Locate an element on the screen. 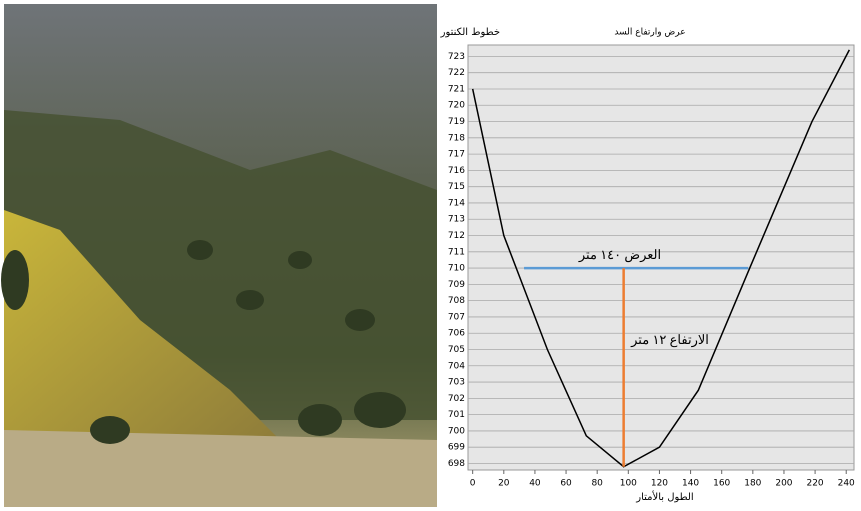 The height and width of the screenshot is (511, 861). y-tick-label: 716 is located at coordinates (456, 171).